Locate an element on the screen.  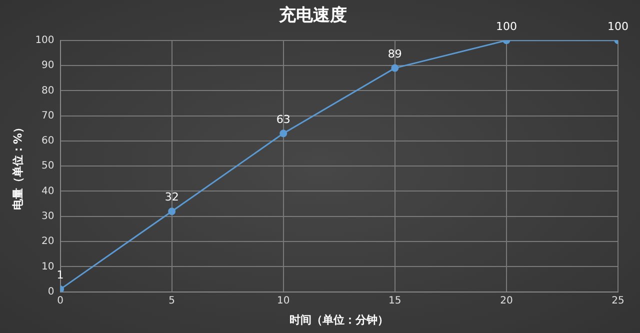
x-tick-label: 10 is located at coordinates (283, 300).